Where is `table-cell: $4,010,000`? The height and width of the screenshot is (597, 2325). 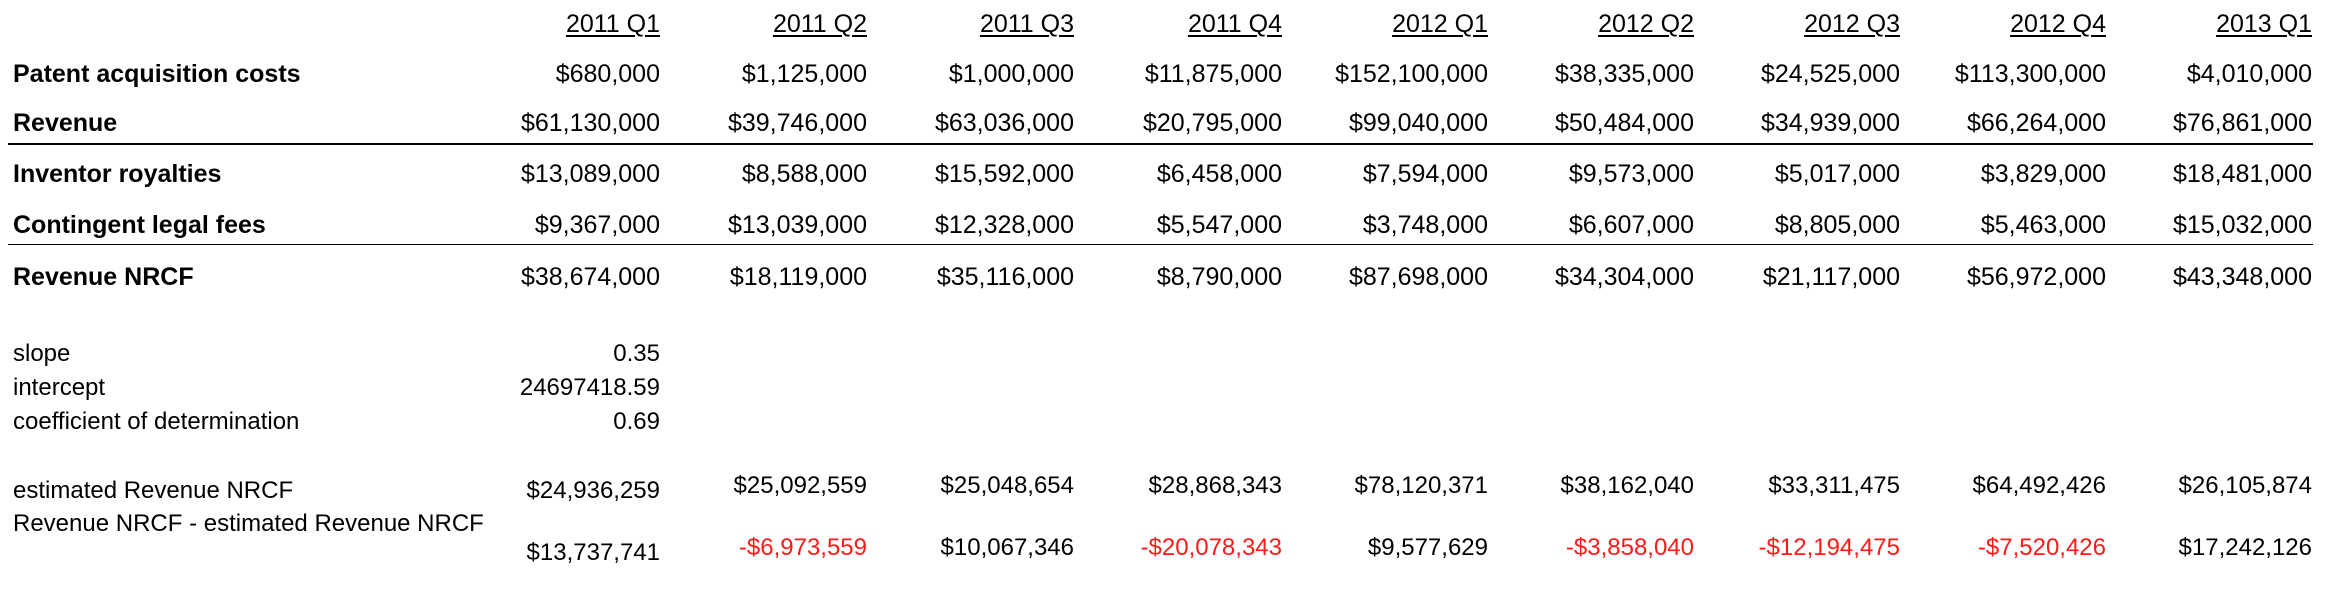 table-cell: $4,010,000 is located at coordinates (2249, 74).